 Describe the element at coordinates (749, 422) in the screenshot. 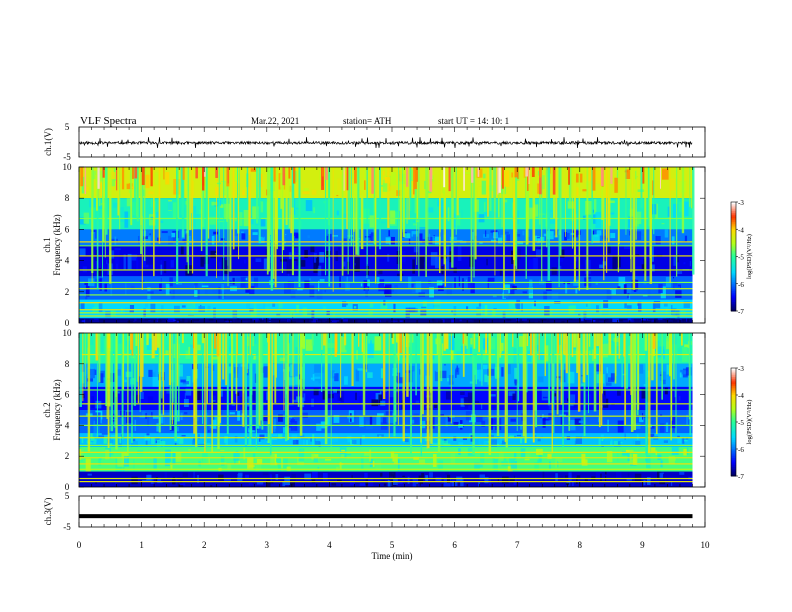

I see `colorbar-label: log(PSD)(V²/Hz)` at that location.